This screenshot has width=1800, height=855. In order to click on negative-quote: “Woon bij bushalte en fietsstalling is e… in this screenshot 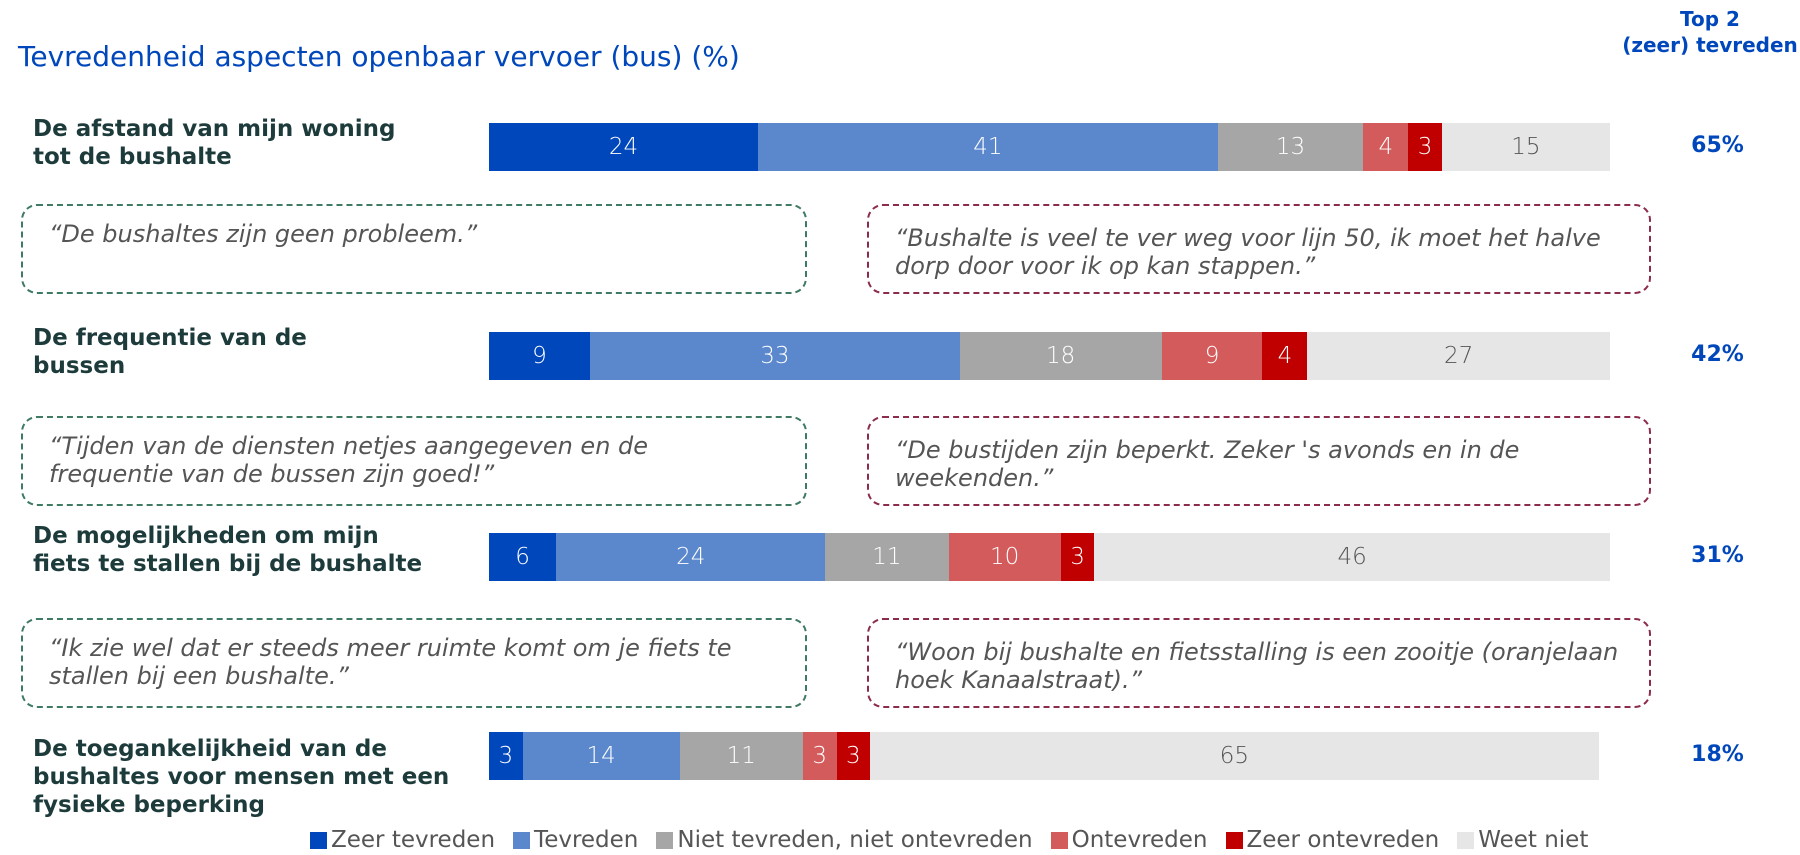, I will do `click(1259, 663)`.